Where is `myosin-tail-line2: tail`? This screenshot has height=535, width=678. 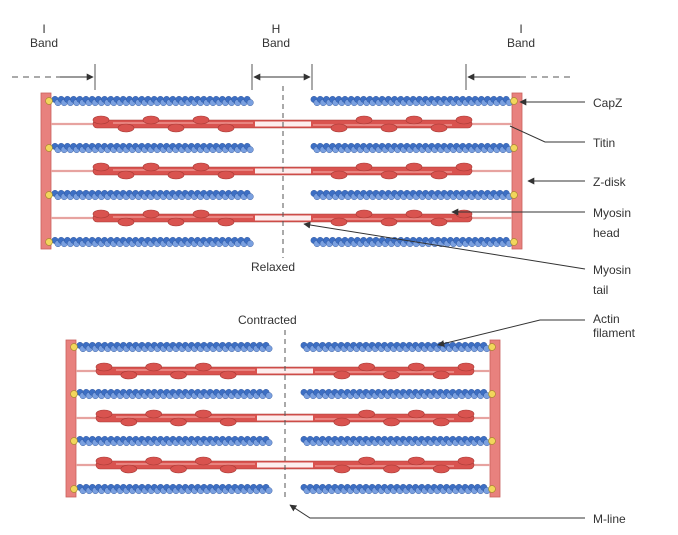
myosin-tail-line2: tail is located at coordinates (601, 290).